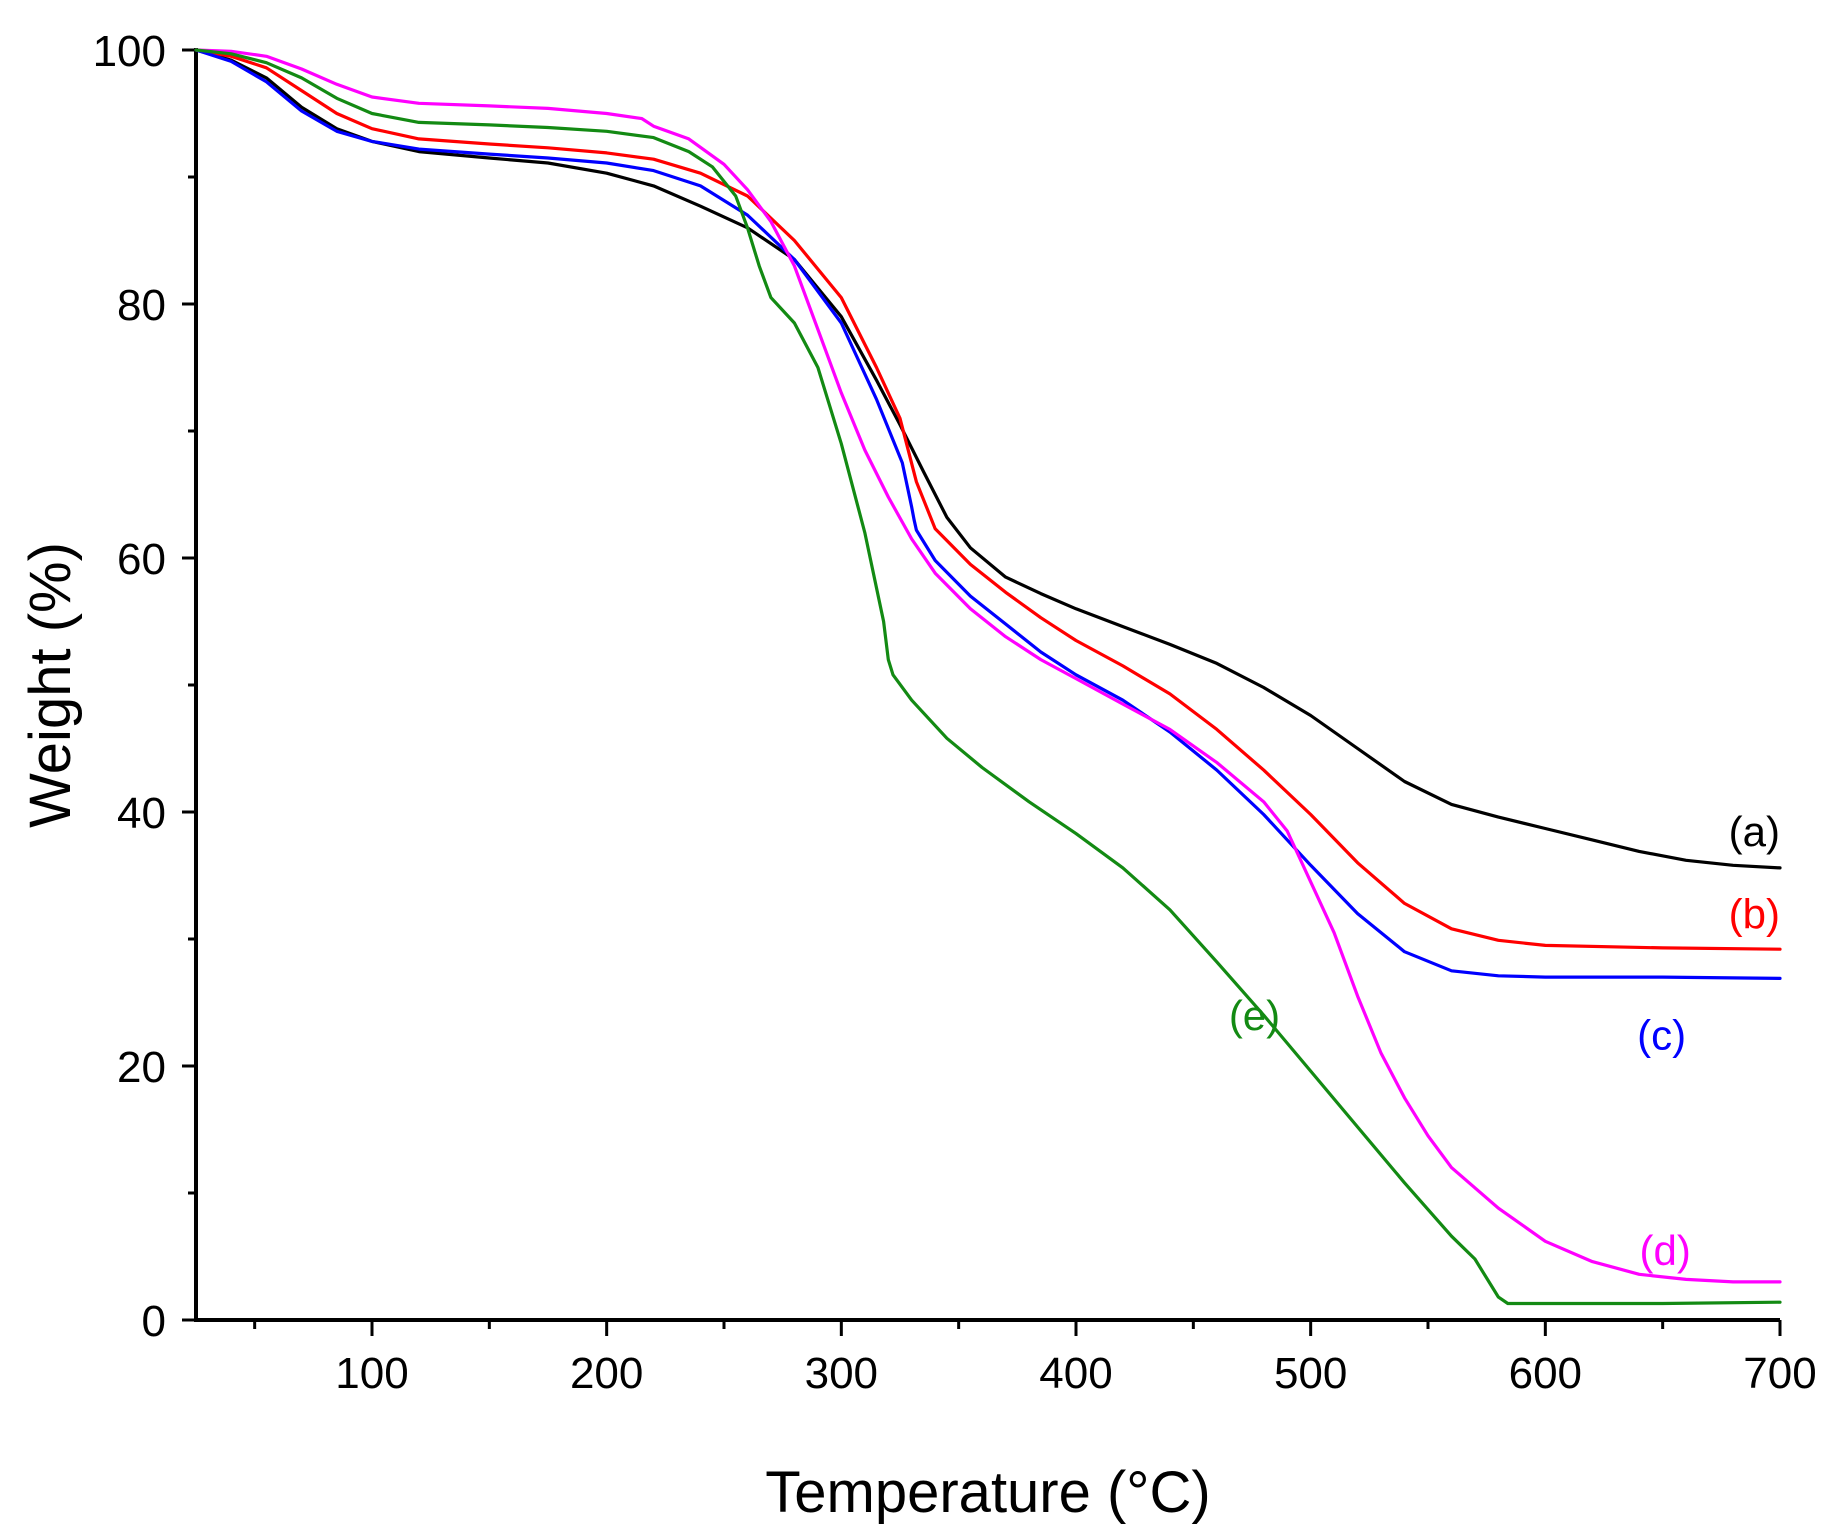 The height and width of the screenshot is (1535, 1830). I want to click on y-axis-title: Weight (%), so click(50, 685).